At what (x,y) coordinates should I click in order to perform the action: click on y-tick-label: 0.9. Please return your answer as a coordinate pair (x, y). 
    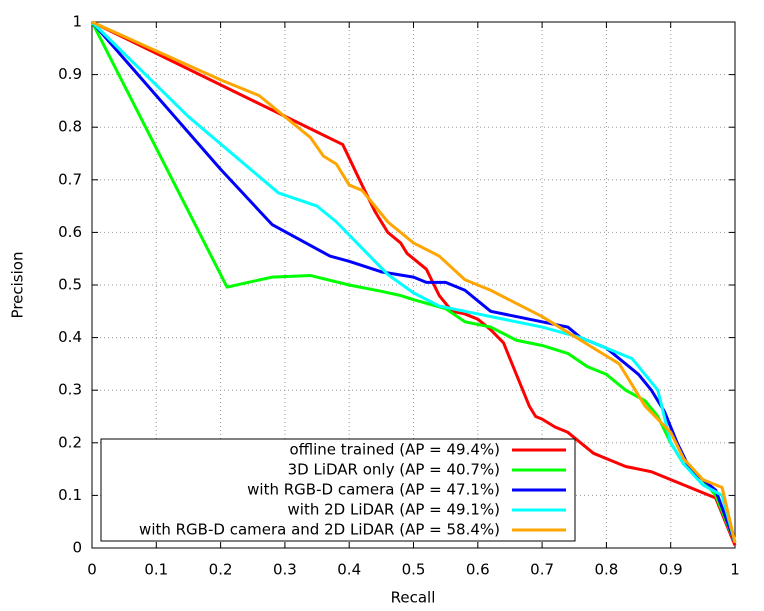
    Looking at the image, I should click on (70, 74).